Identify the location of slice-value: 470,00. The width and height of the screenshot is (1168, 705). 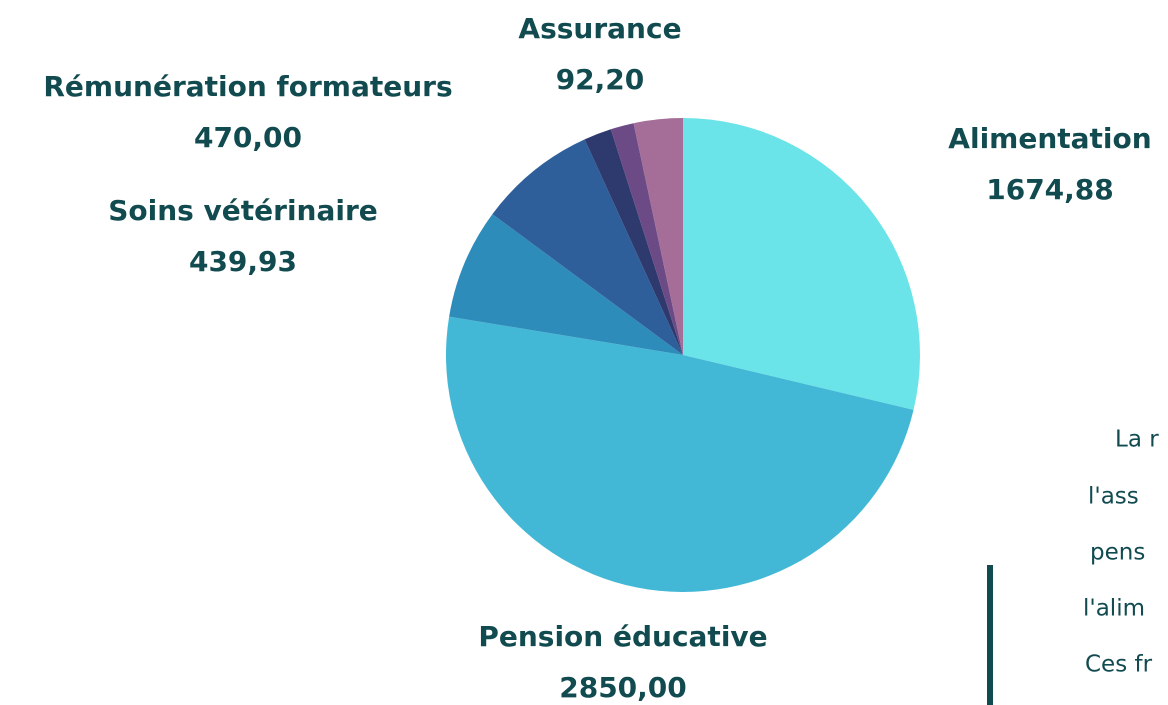
(248, 137).